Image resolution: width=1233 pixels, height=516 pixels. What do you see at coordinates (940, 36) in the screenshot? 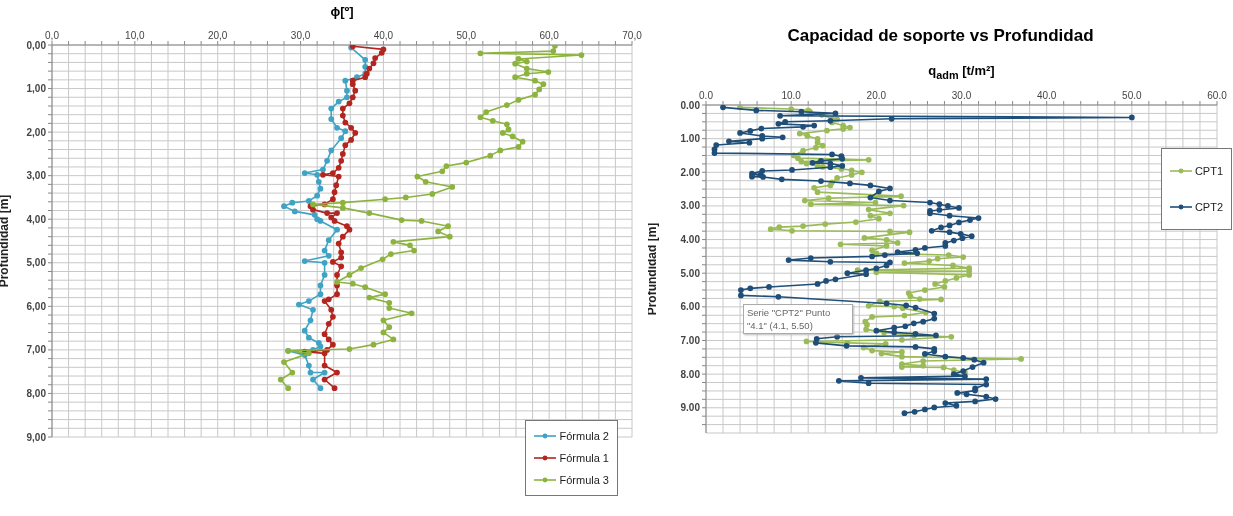
I see `chart-title: Capacidad de soporte vs Profundidad` at bounding box center [940, 36].